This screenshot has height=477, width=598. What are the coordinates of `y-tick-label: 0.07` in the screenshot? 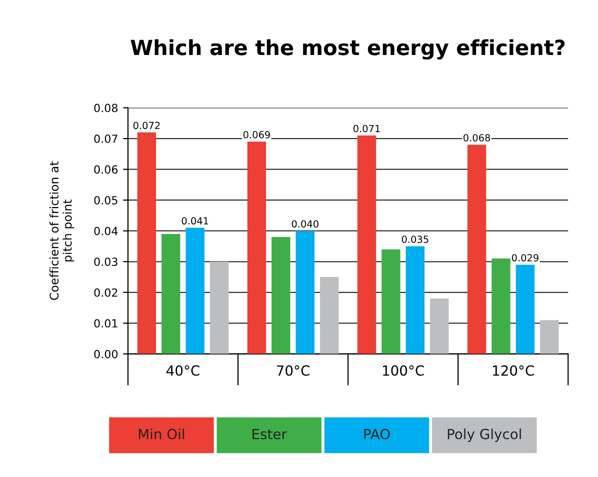 It's located at (106, 138).